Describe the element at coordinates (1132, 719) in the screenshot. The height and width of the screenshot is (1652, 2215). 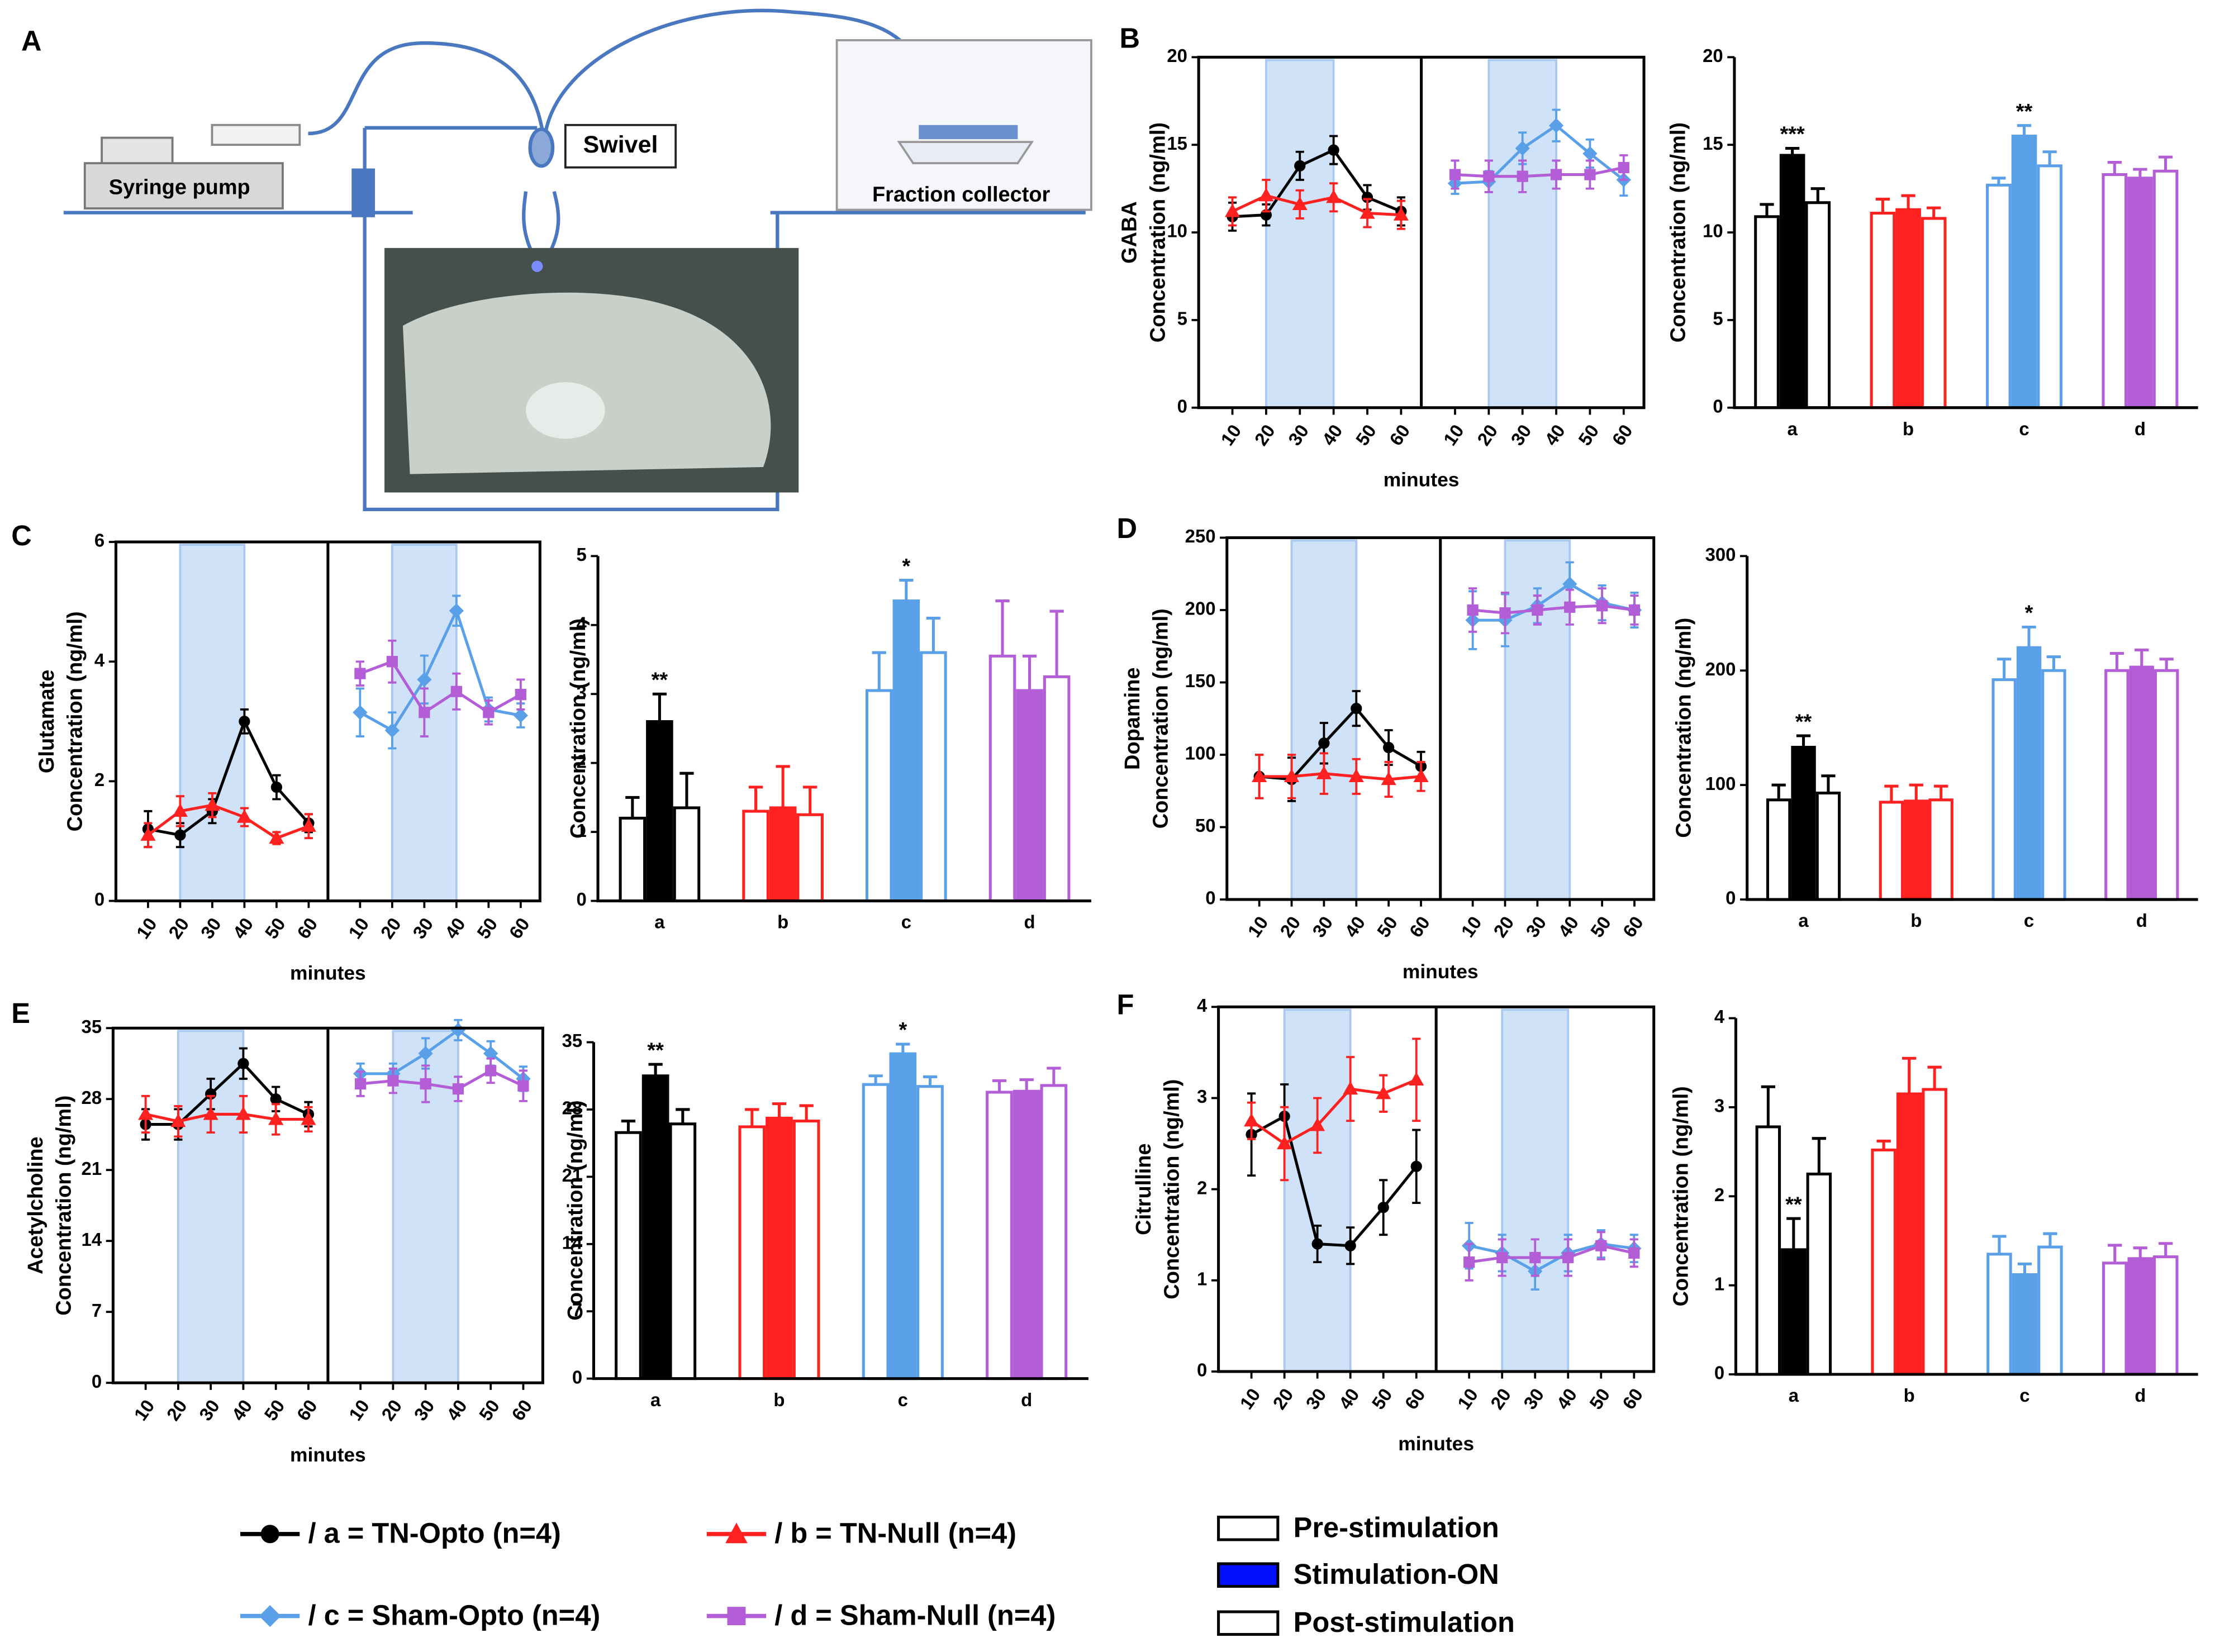
I see `y-axis-label: Dopamine` at that location.